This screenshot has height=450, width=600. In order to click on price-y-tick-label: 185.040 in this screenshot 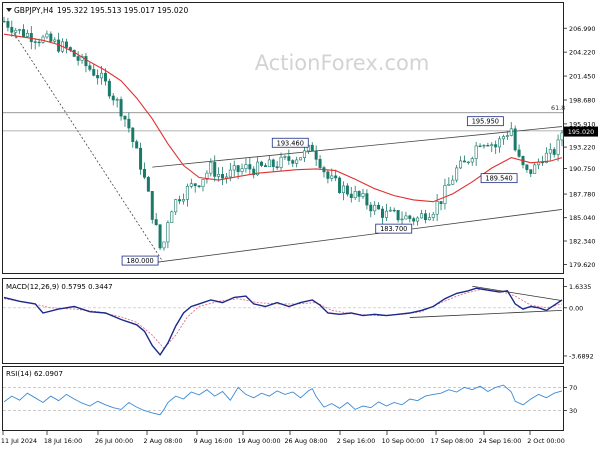, I will do `click(582, 218)`.